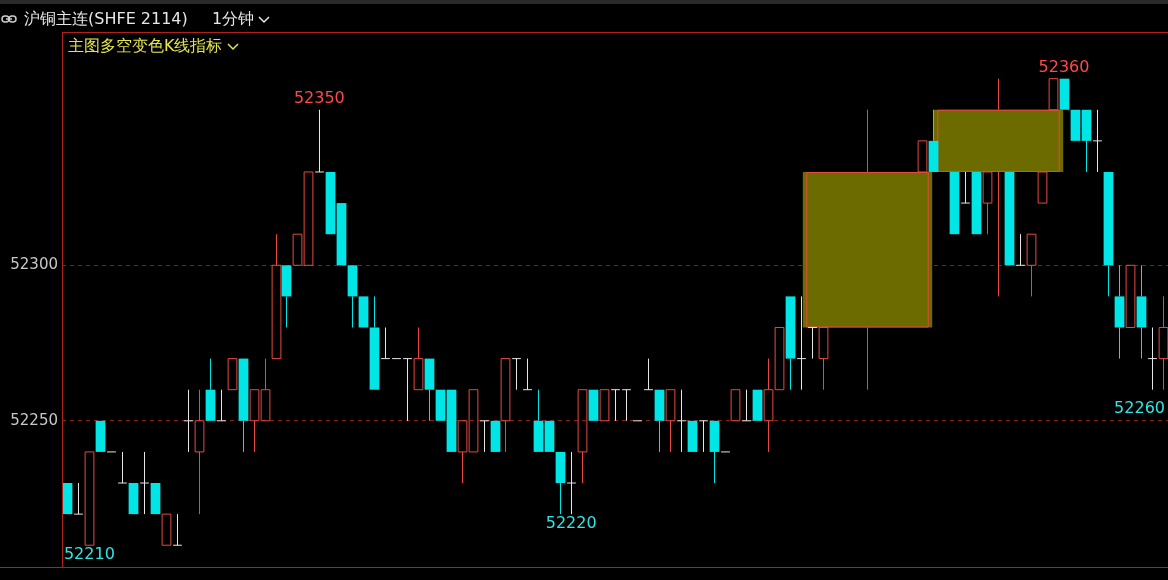 The image size is (1168, 580). What do you see at coordinates (234, 19) in the screenshot?
I see `chart-subtitle: 1分钟` at bounding box center [234, 19].